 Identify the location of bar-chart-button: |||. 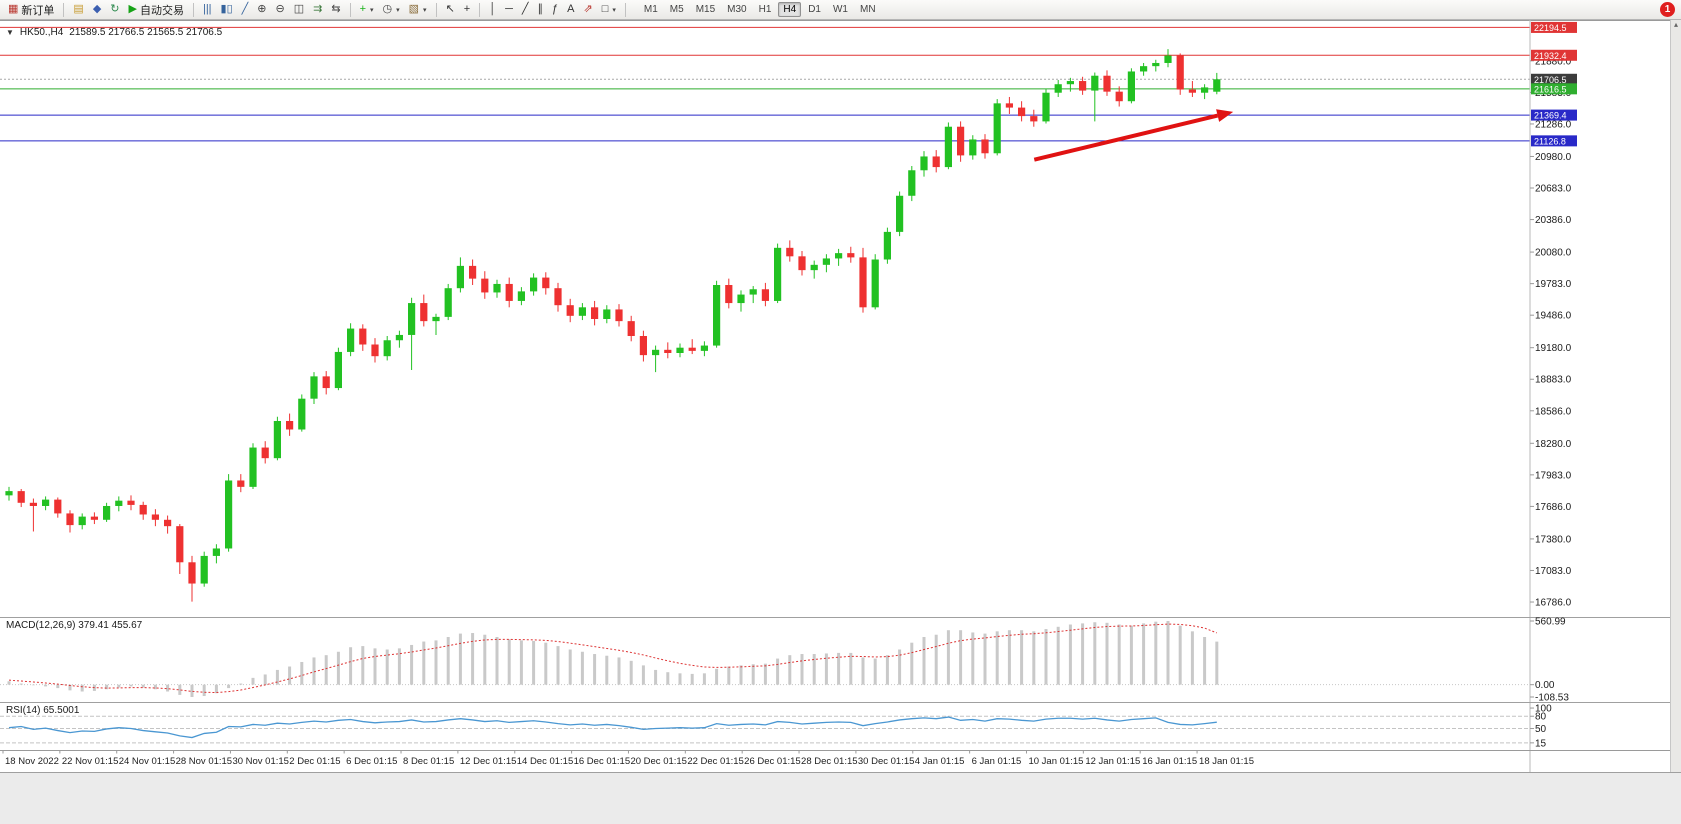
(207, 9).